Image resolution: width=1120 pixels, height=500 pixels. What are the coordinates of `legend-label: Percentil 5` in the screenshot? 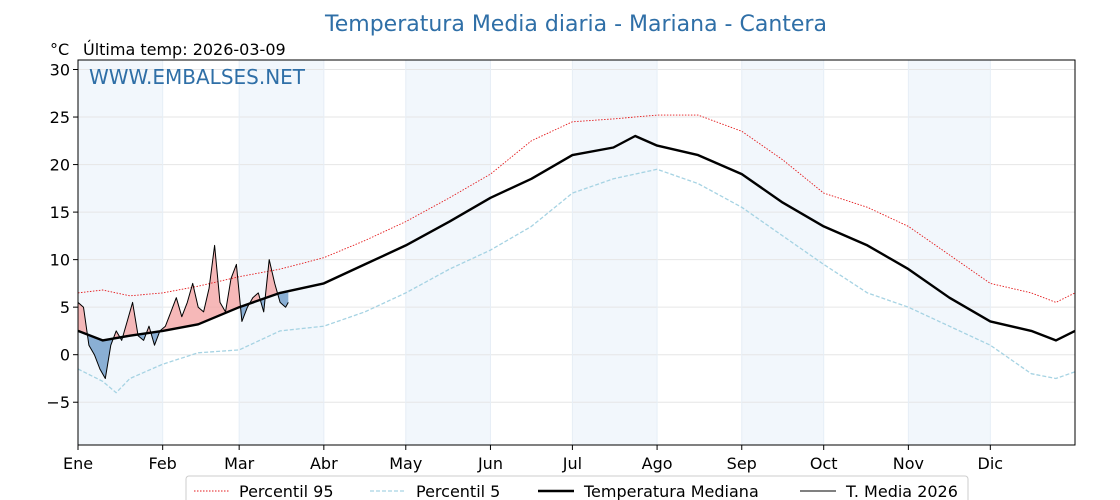 It's located at (458, 491).